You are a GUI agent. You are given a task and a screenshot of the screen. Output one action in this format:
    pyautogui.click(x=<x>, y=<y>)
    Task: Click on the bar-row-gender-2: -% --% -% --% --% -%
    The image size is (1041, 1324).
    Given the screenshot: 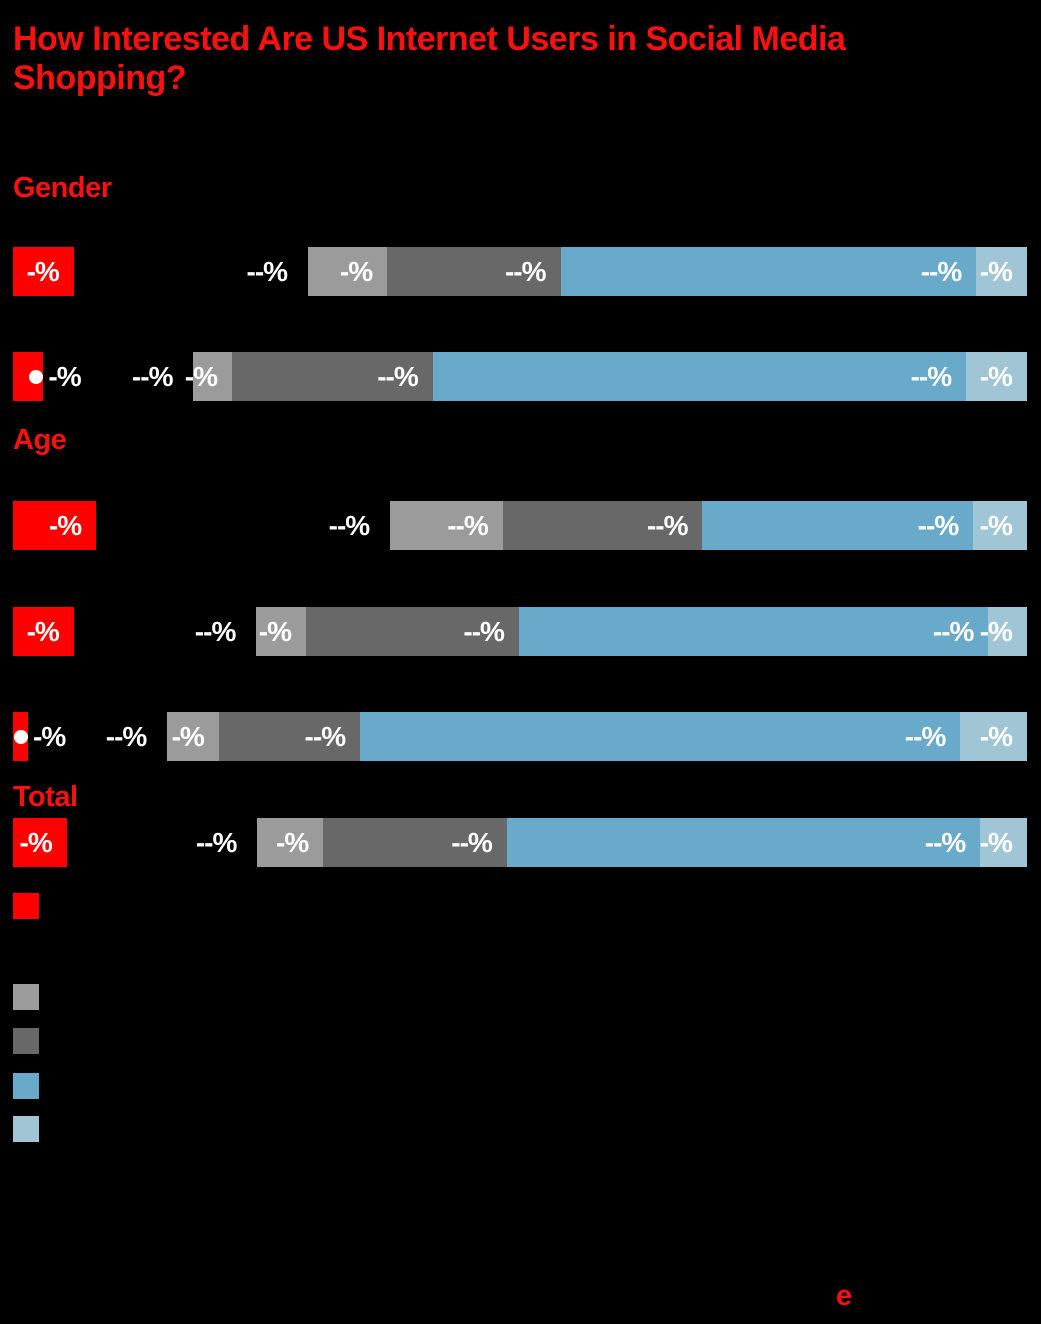 What is the action you would take?
    pyautogui.click(x=520, y=376)
    